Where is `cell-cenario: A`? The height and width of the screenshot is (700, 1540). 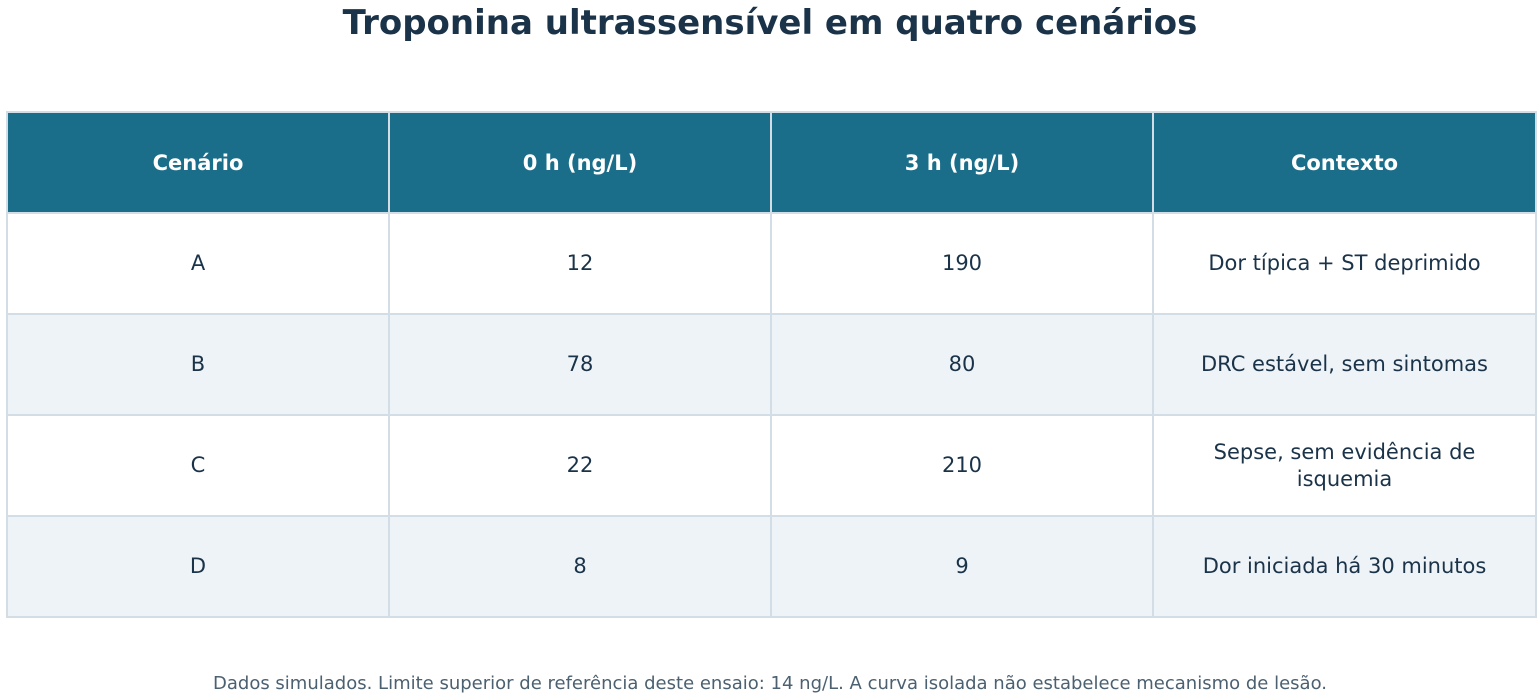 cell-cenario: A is located at coordinates (198, 263).